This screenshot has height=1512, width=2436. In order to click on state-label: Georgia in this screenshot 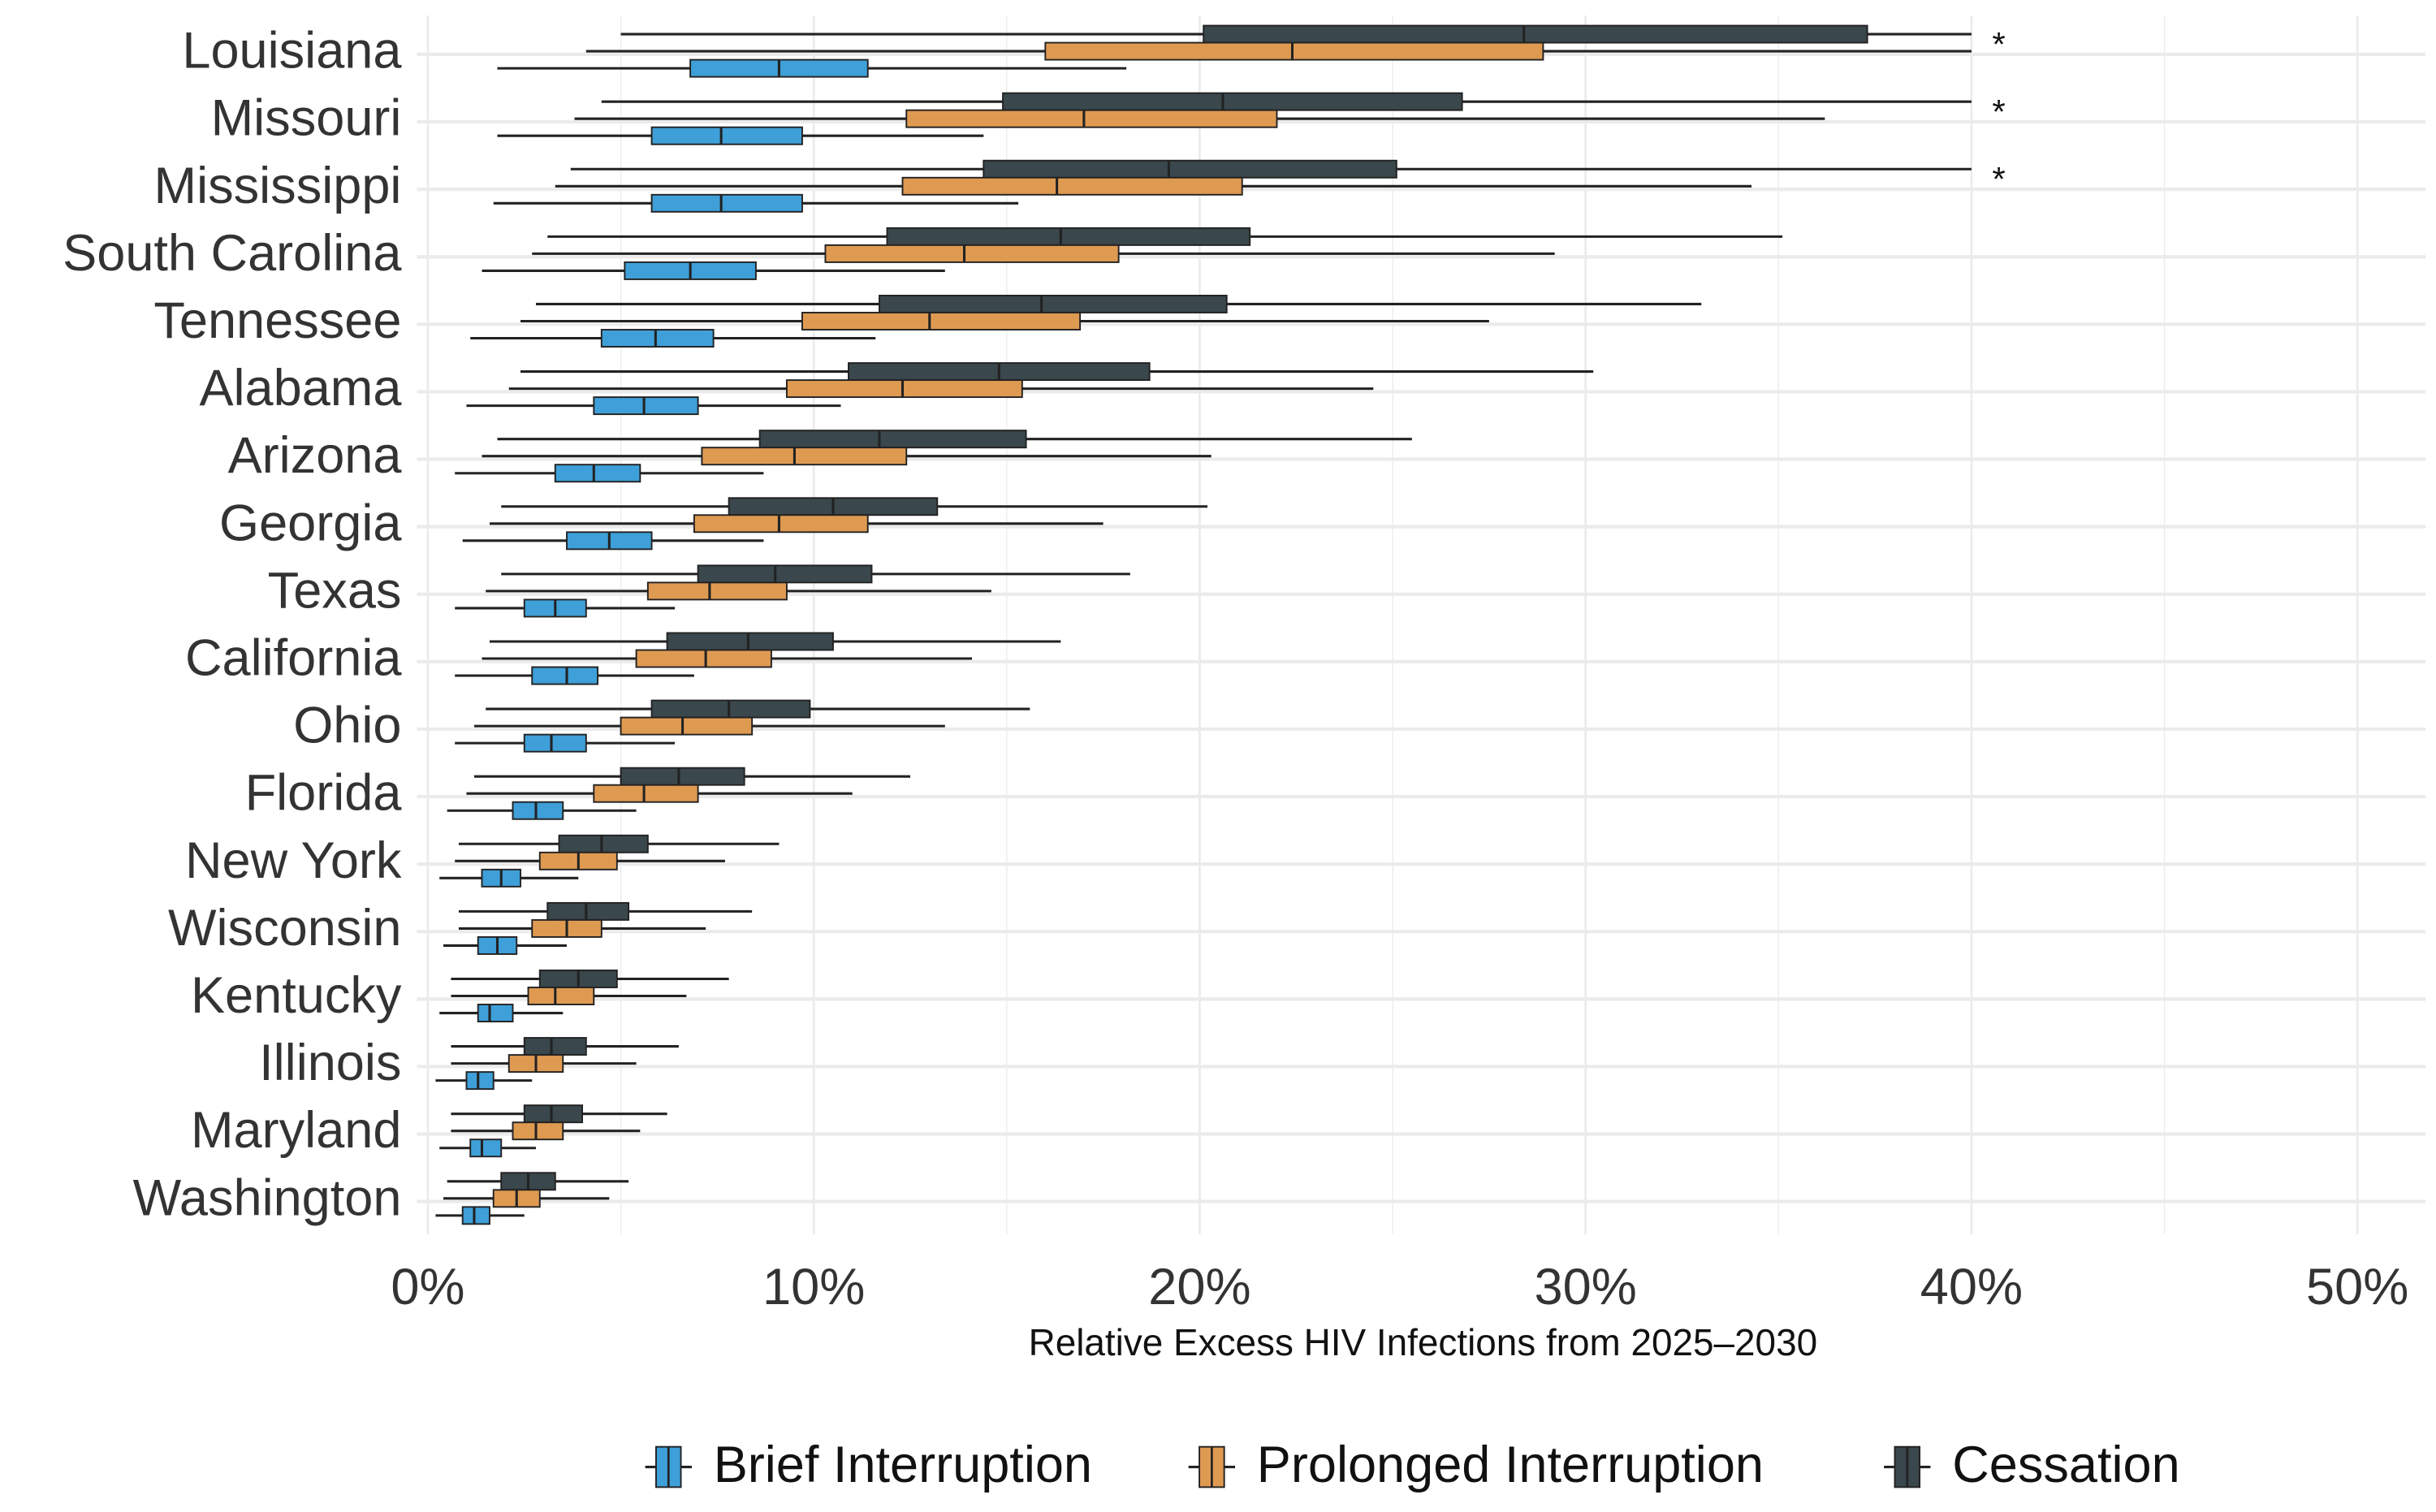, I will do `click(311, 523)`.